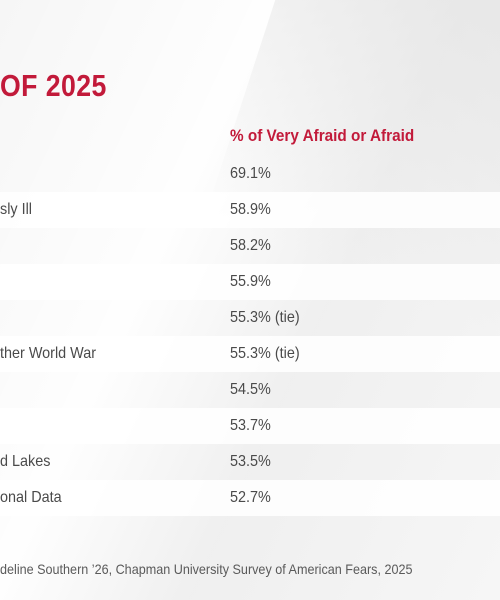  Describe the element at coordinates (25, 461) in the screenshot. I see `row-label: d Lakes` at that location.